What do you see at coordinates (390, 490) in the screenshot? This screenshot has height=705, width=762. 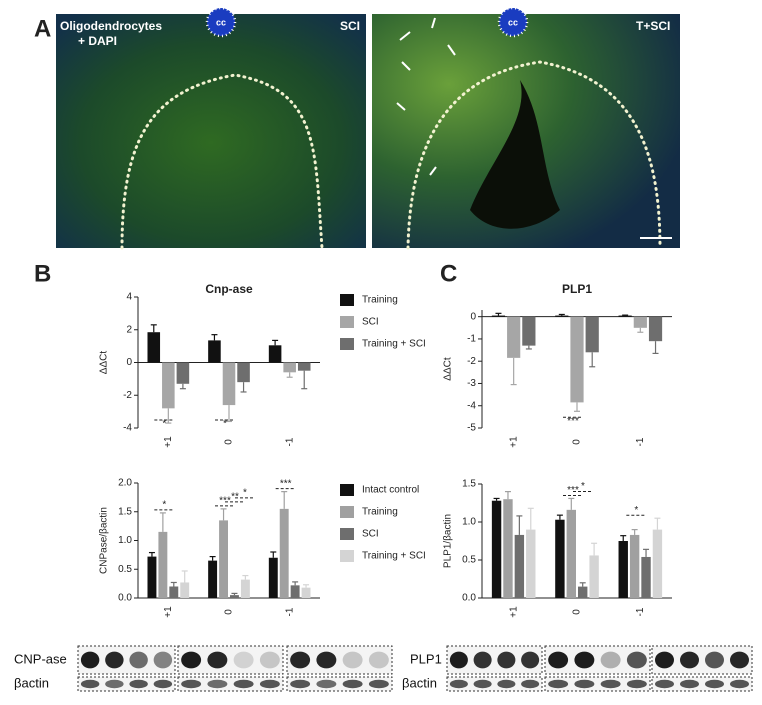 I see `legend-label: Intact control` at bounding box center [390, 490].